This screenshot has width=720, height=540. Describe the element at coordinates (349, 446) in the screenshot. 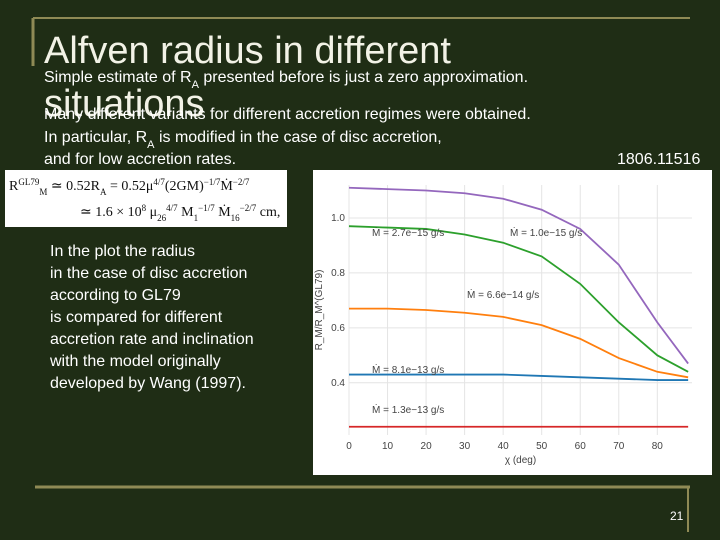

I see `x-tick-label: 0` at that location.